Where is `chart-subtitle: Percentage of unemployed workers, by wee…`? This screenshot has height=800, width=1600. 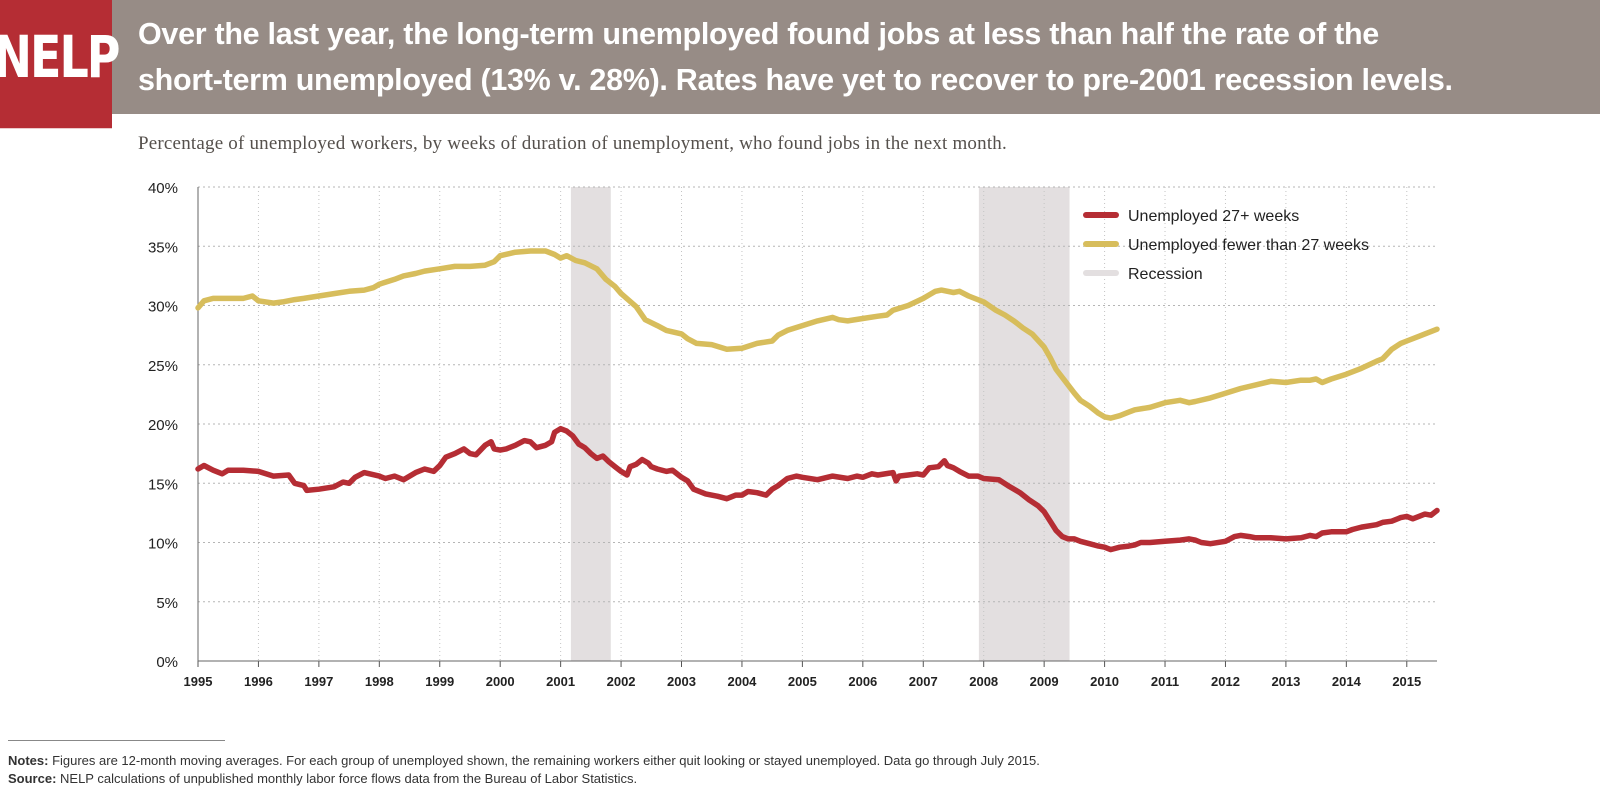 chart-subtitle: Percentage of unemployed workers, by wee… is located at coordinates (572, 143).